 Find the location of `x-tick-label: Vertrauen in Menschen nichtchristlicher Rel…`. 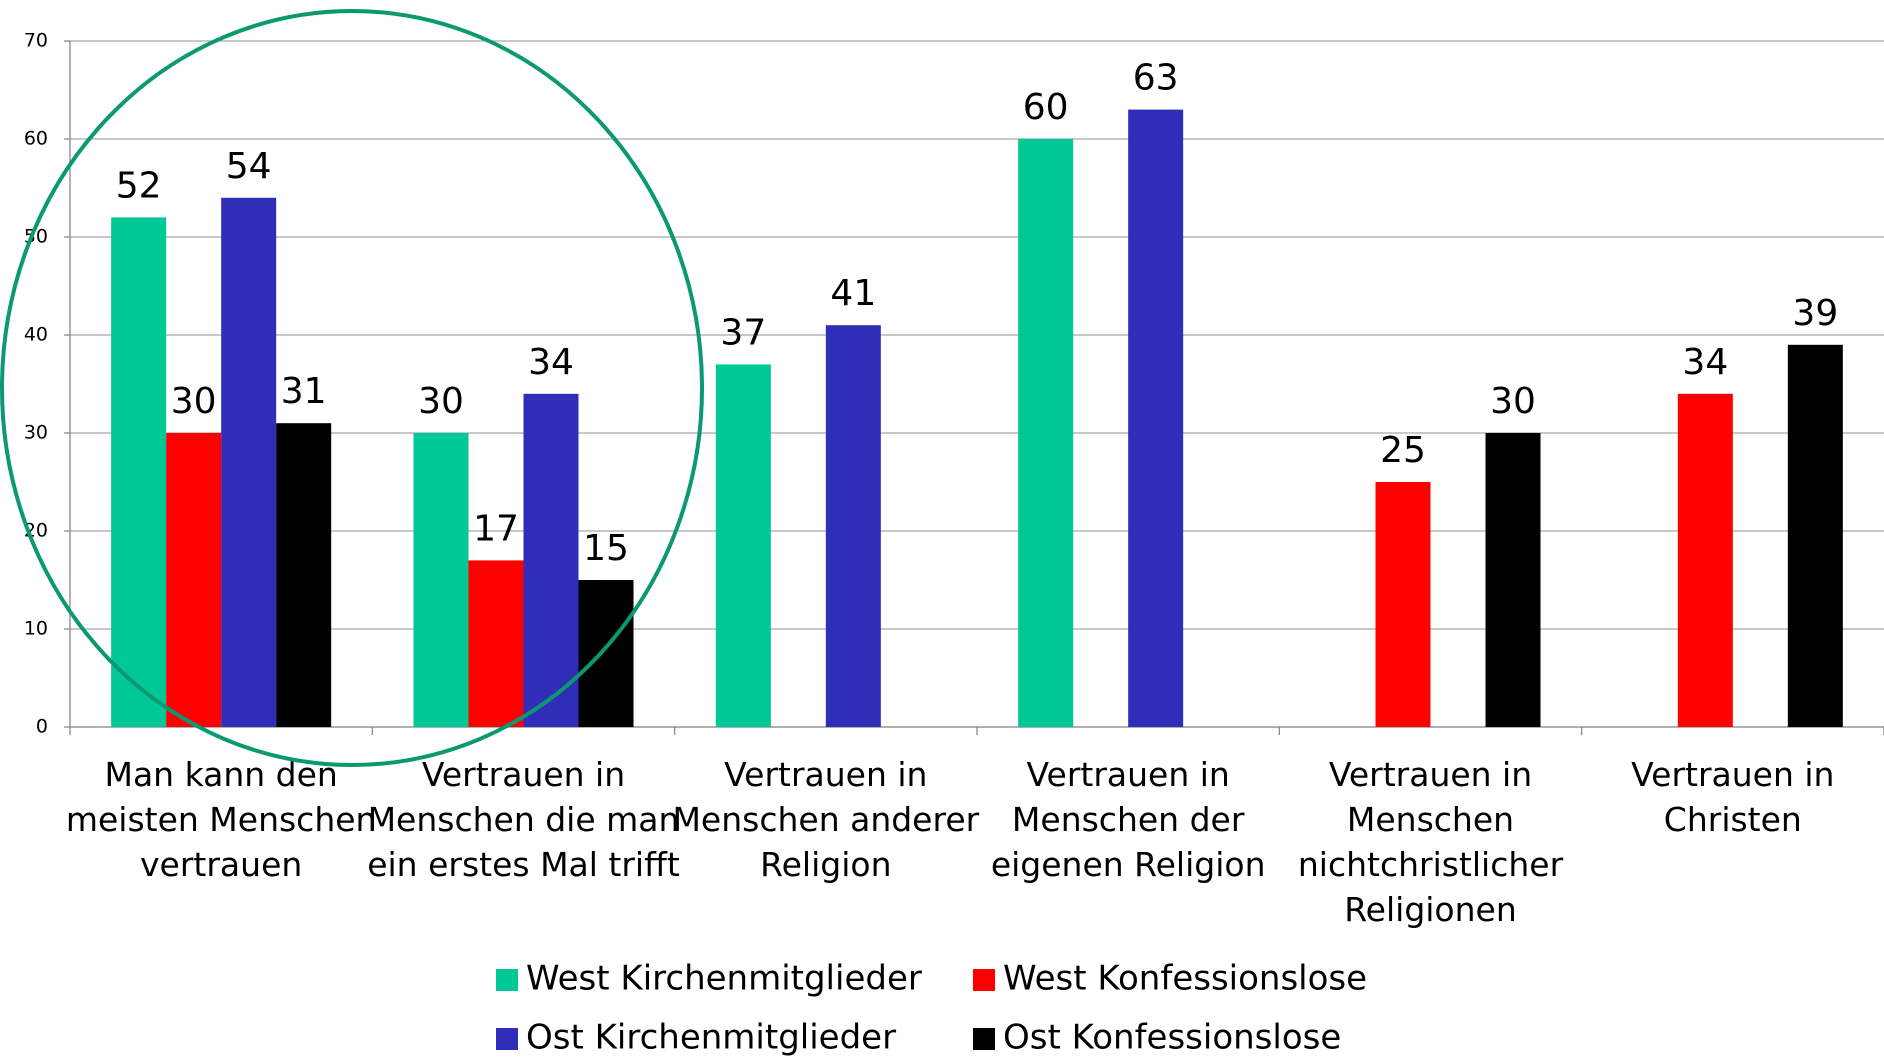

x-tick-label: Vertrauen in Menschen nichtchristlicher Rel… is located at coordinates (1431, 842).